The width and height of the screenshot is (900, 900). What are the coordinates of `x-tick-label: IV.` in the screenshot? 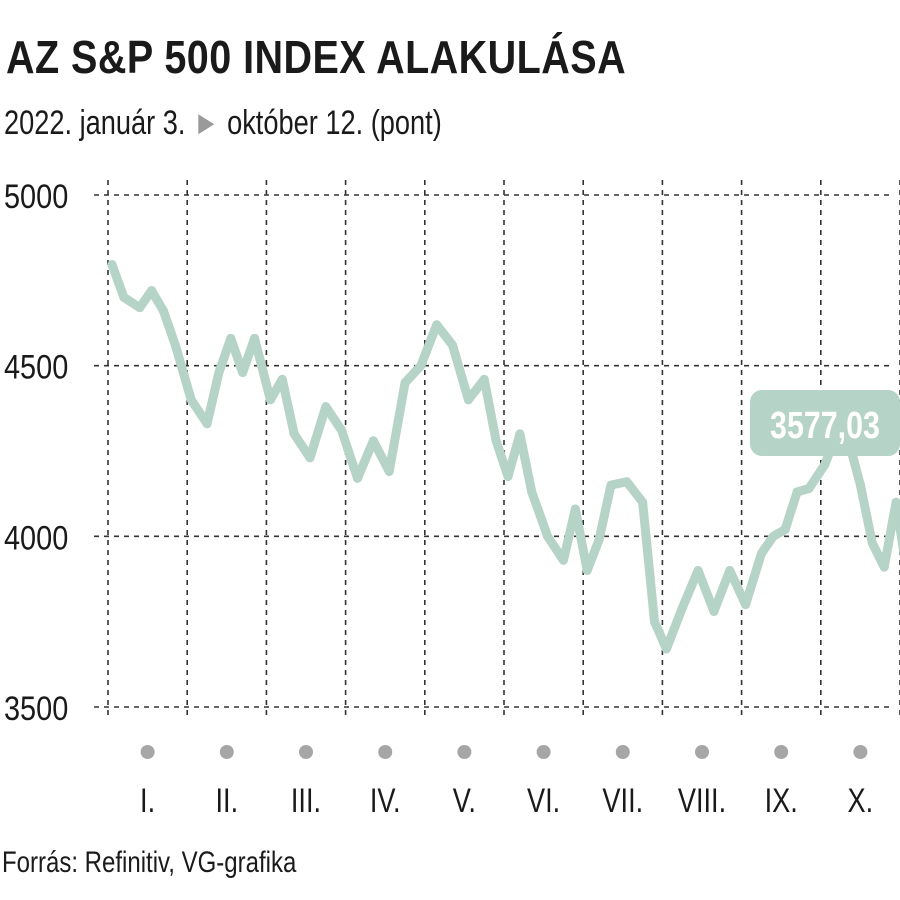 It's located at (385, 800).